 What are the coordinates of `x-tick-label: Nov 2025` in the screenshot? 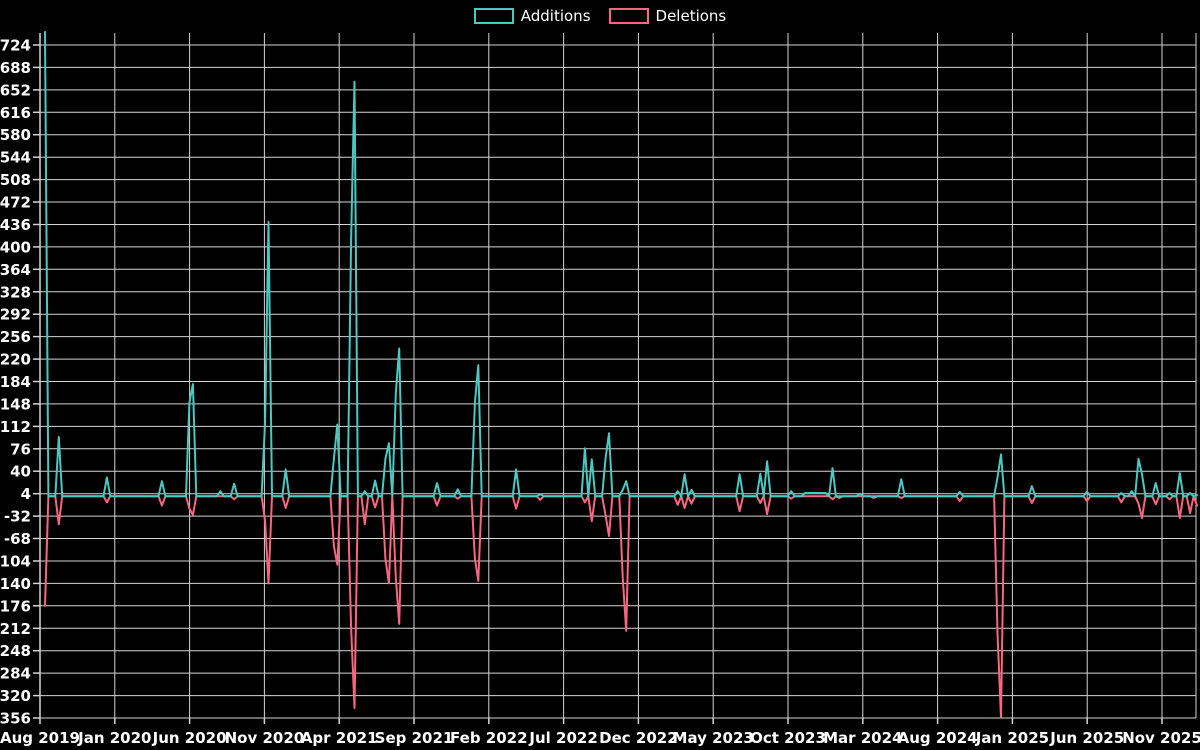 It's located at (1161, 738).